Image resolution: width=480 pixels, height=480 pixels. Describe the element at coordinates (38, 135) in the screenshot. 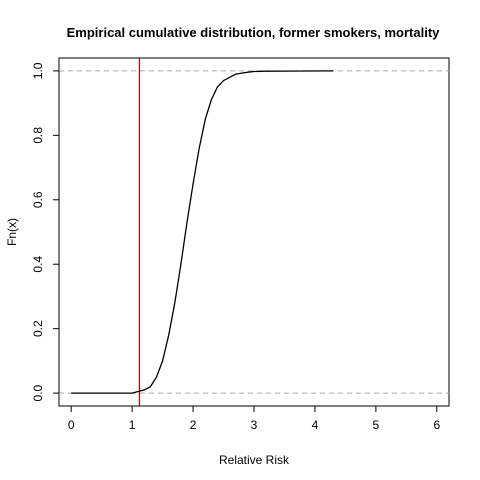

I see `y-tick-label-4: 0.8` at that location.